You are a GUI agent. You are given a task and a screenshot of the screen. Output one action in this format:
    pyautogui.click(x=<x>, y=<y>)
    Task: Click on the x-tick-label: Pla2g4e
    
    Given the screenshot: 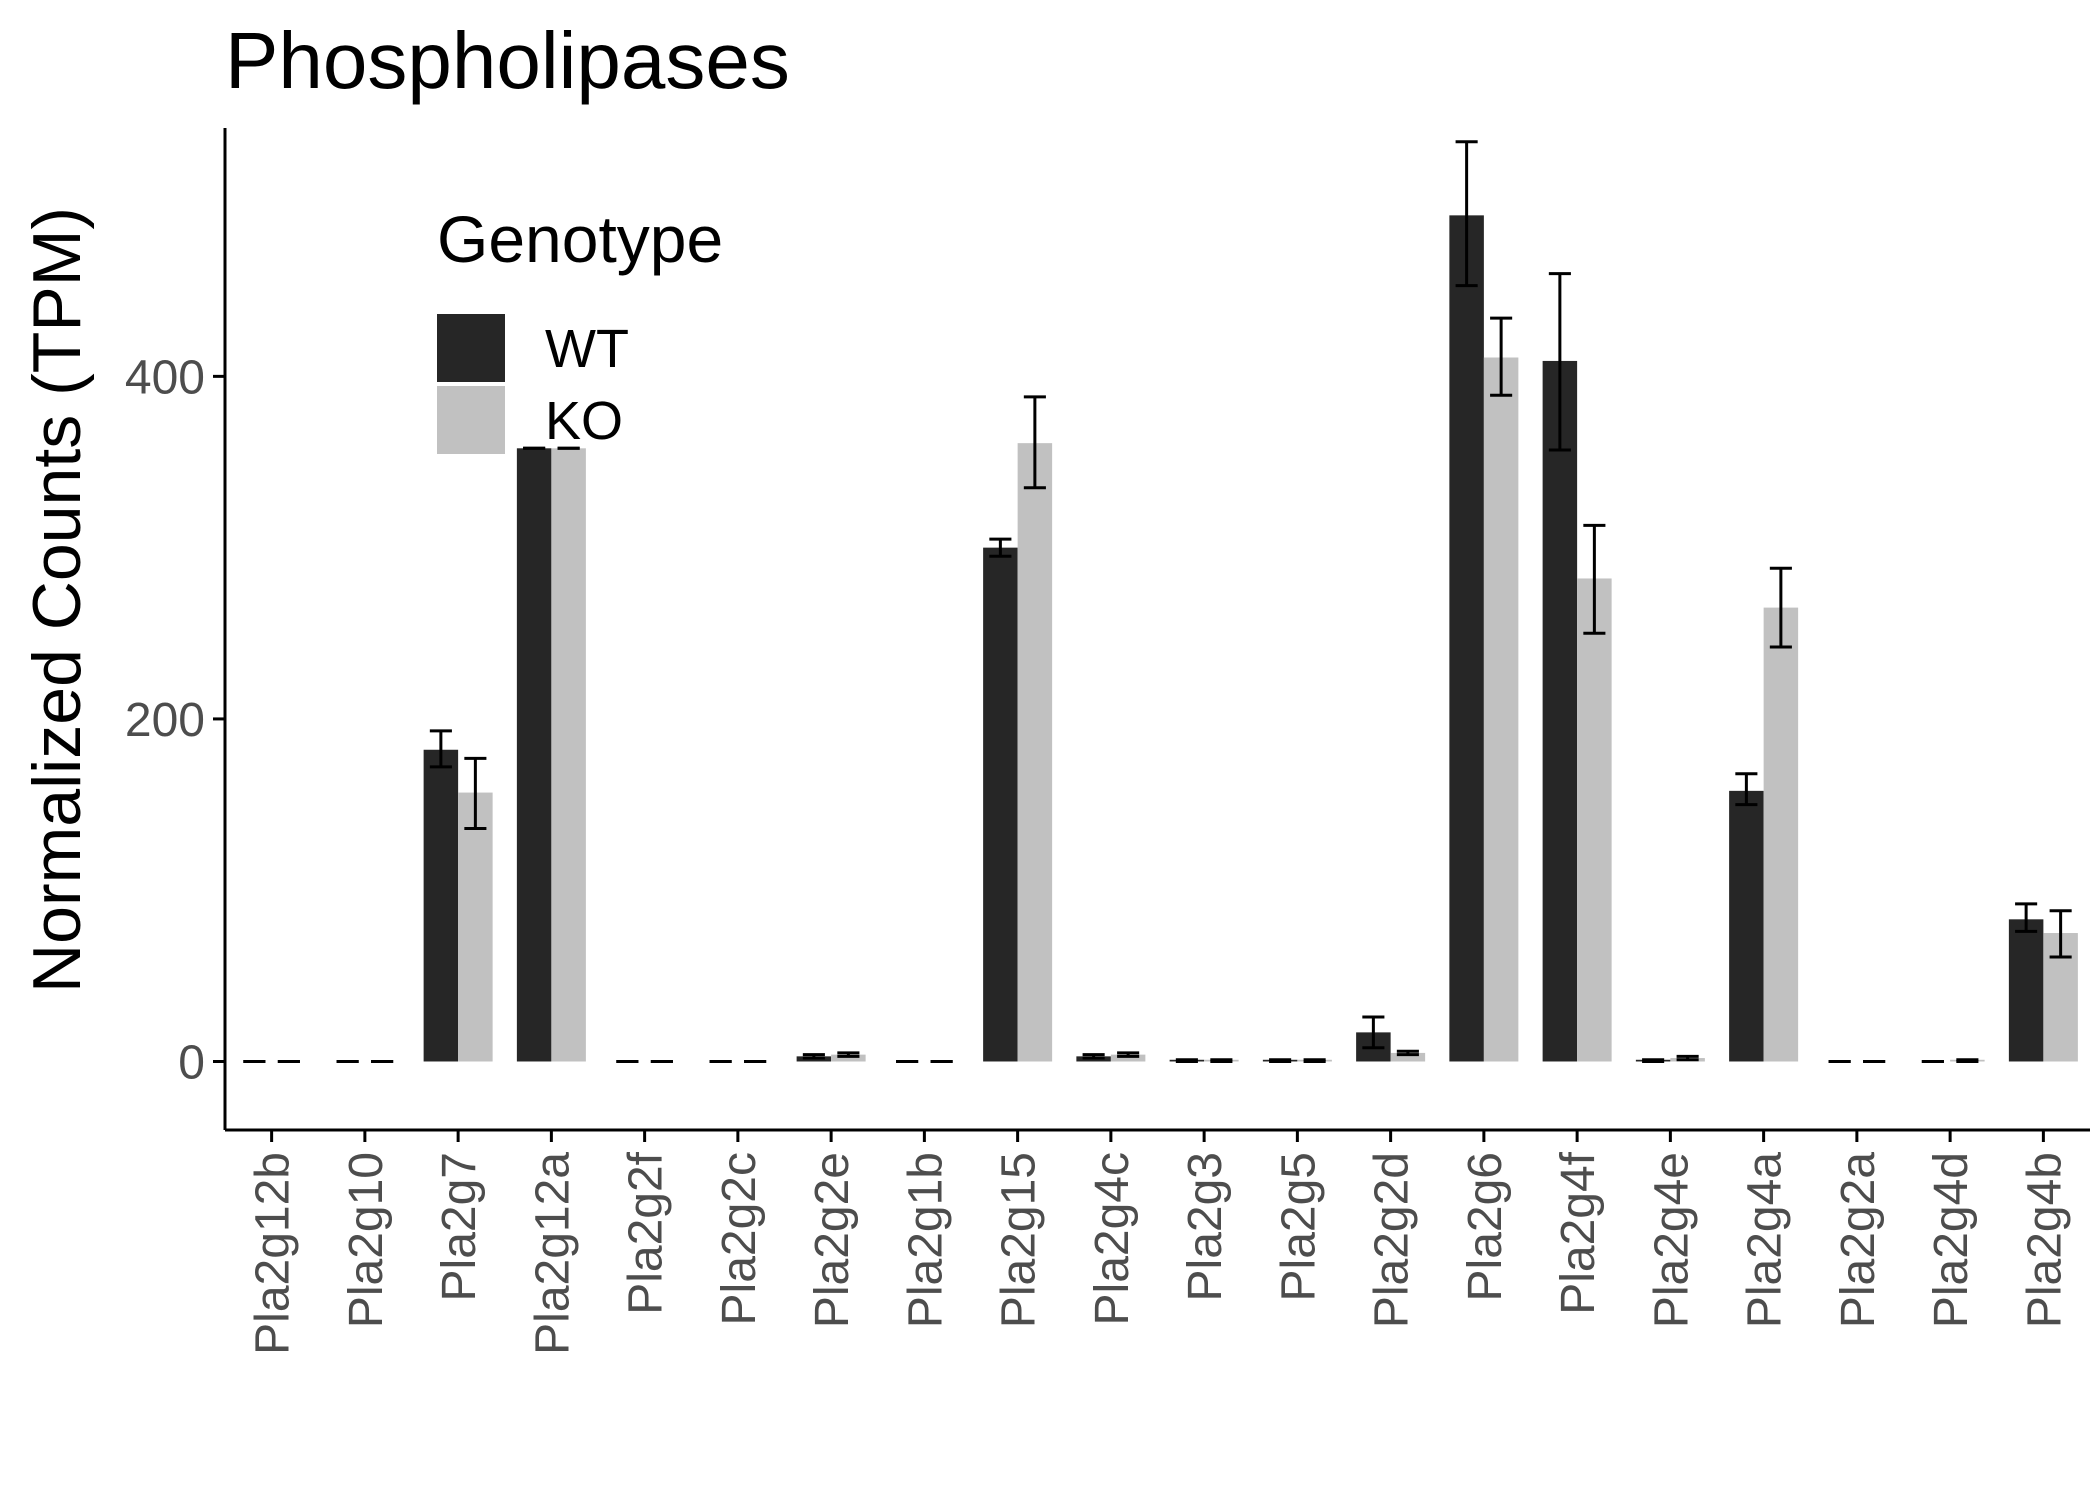 What is the action you would take?
    pyautogui.click(x=1671, y=1240)
    